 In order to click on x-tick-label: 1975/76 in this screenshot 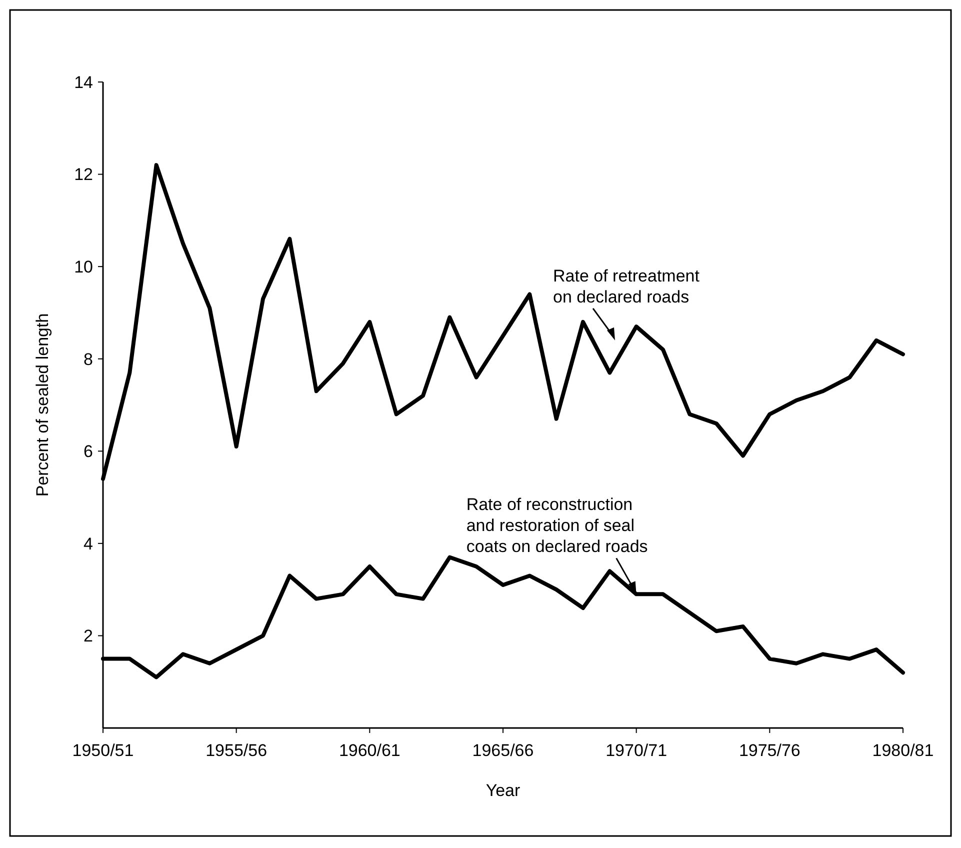, I will do `click(769, 750)`.